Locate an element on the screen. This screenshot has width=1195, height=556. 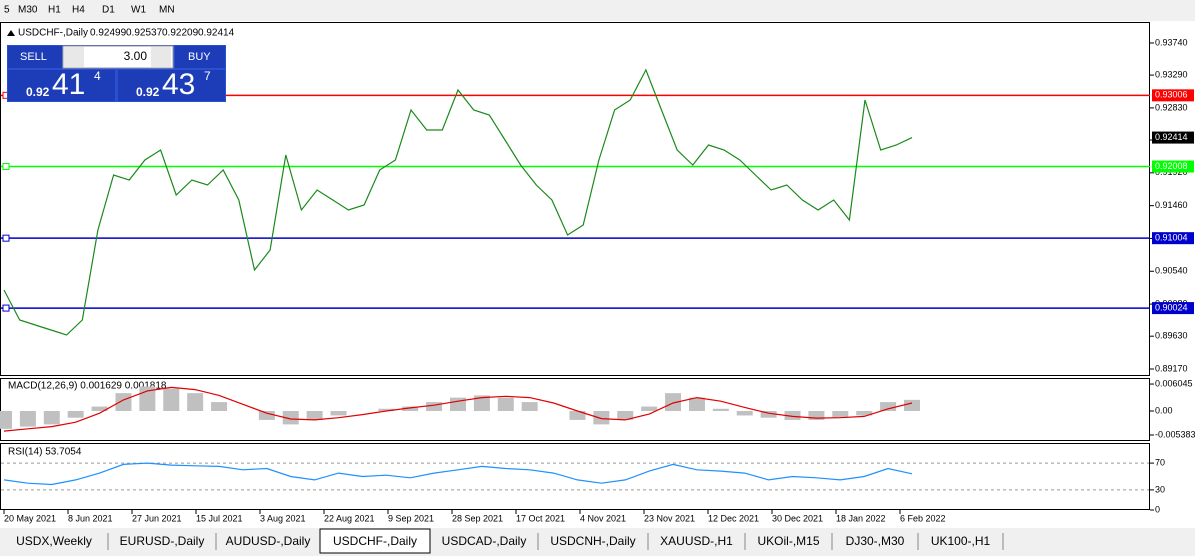
rsi-panel is located at coordinates (575, 476).